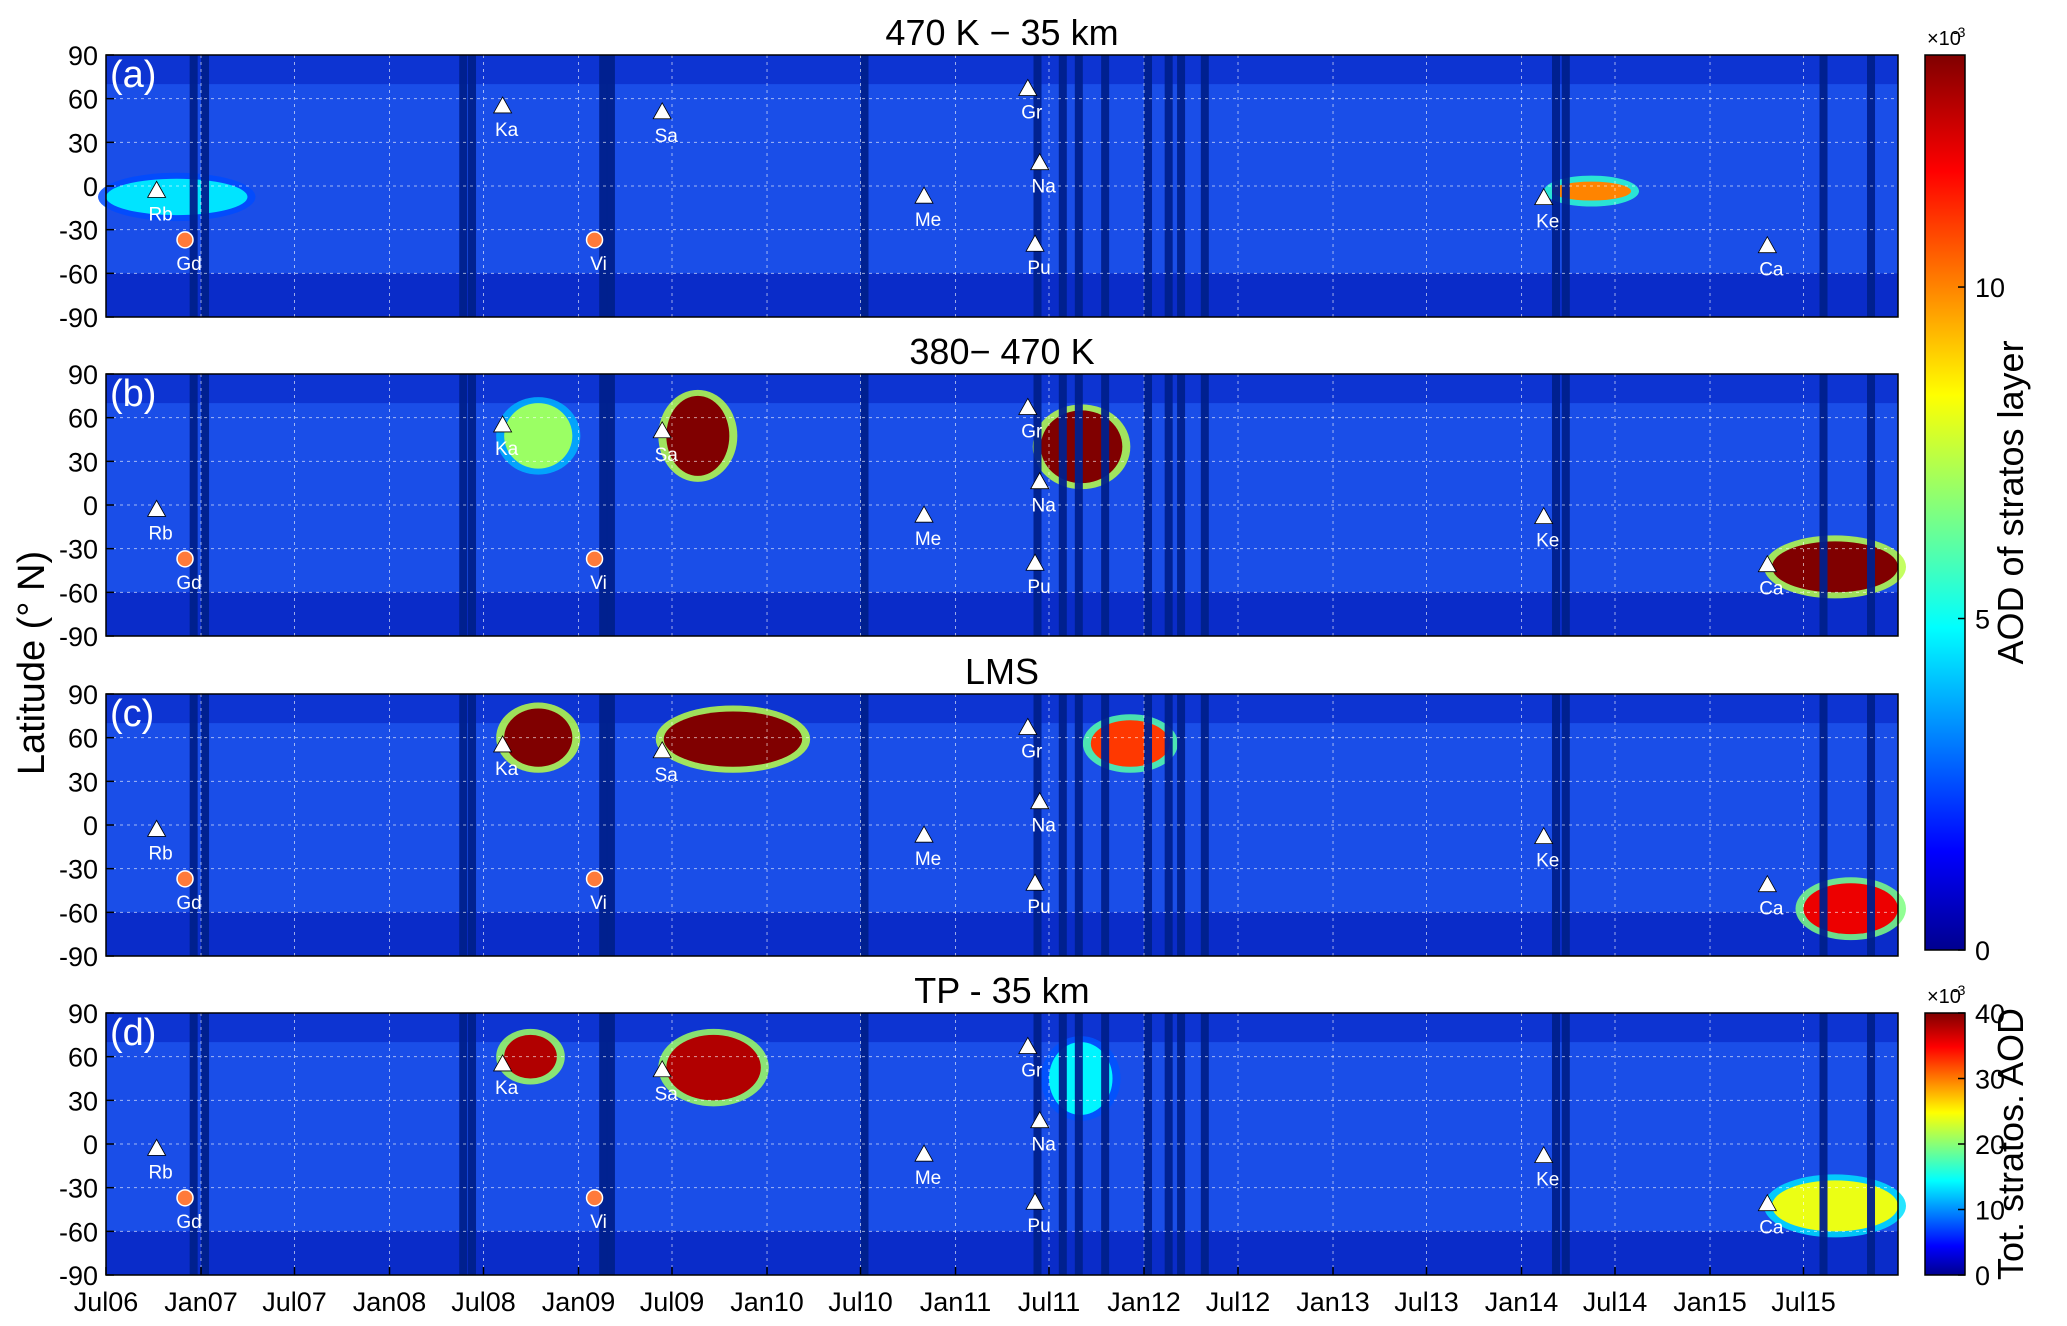 The height and width of the screenshot is (1326, 2067). I want to click on panel-title: 470 K − 35 km, so click(1001, 32).